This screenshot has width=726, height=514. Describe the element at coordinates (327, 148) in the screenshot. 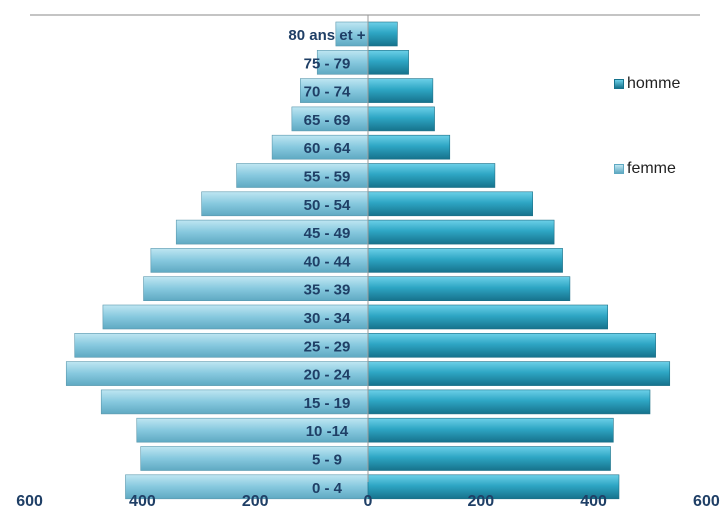

I see `category-label: 60 - 64` at that location.